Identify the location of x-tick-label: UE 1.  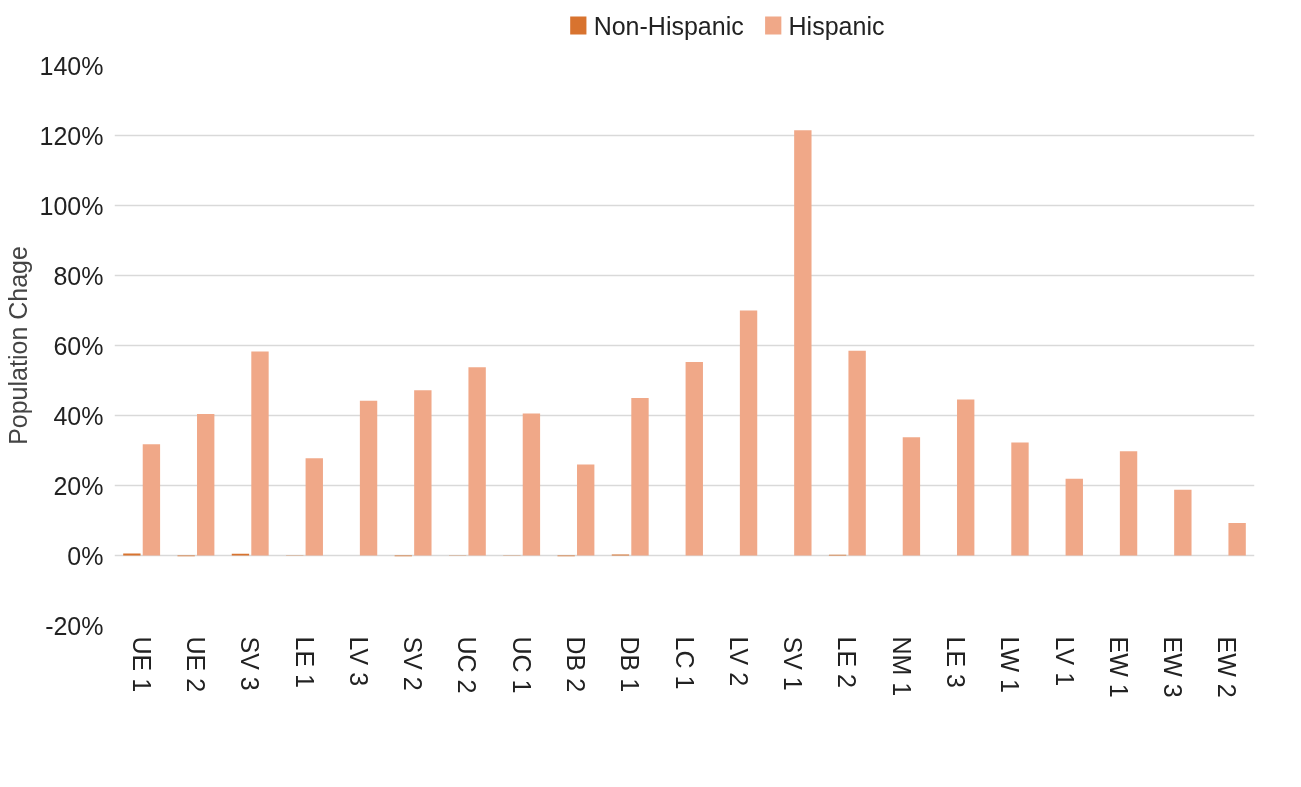
(141, 664).